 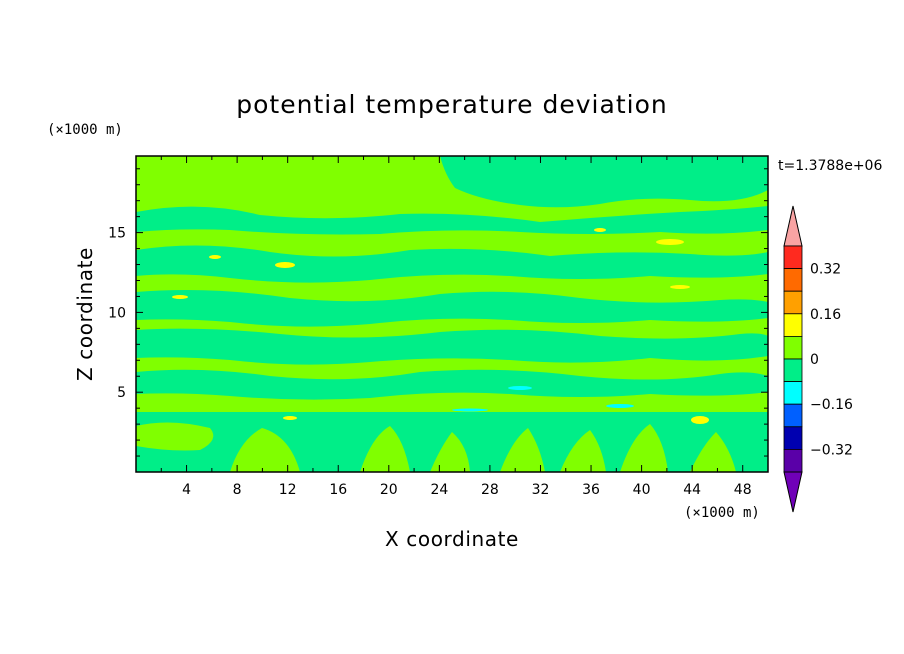 I want to click on x-unit-label: (×1000 m), so click(x=722, y=513).